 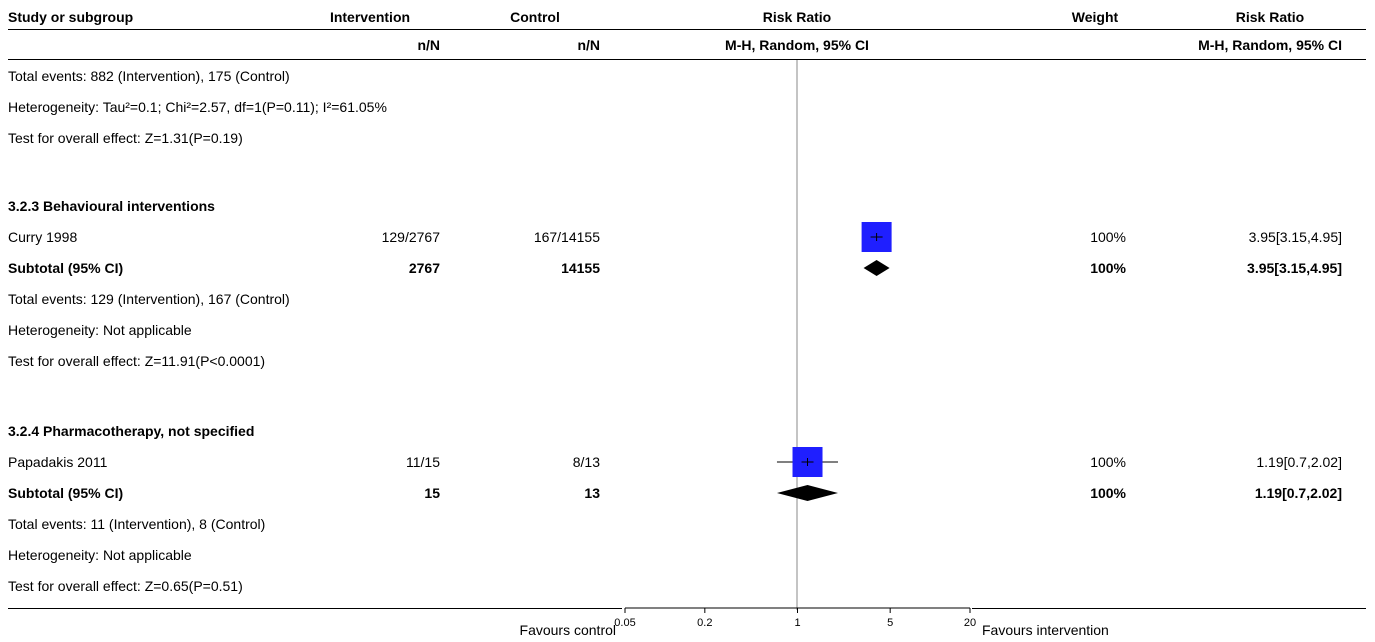 I want to click on study-name: Papadakis 2011, so click(x=58, y=462).